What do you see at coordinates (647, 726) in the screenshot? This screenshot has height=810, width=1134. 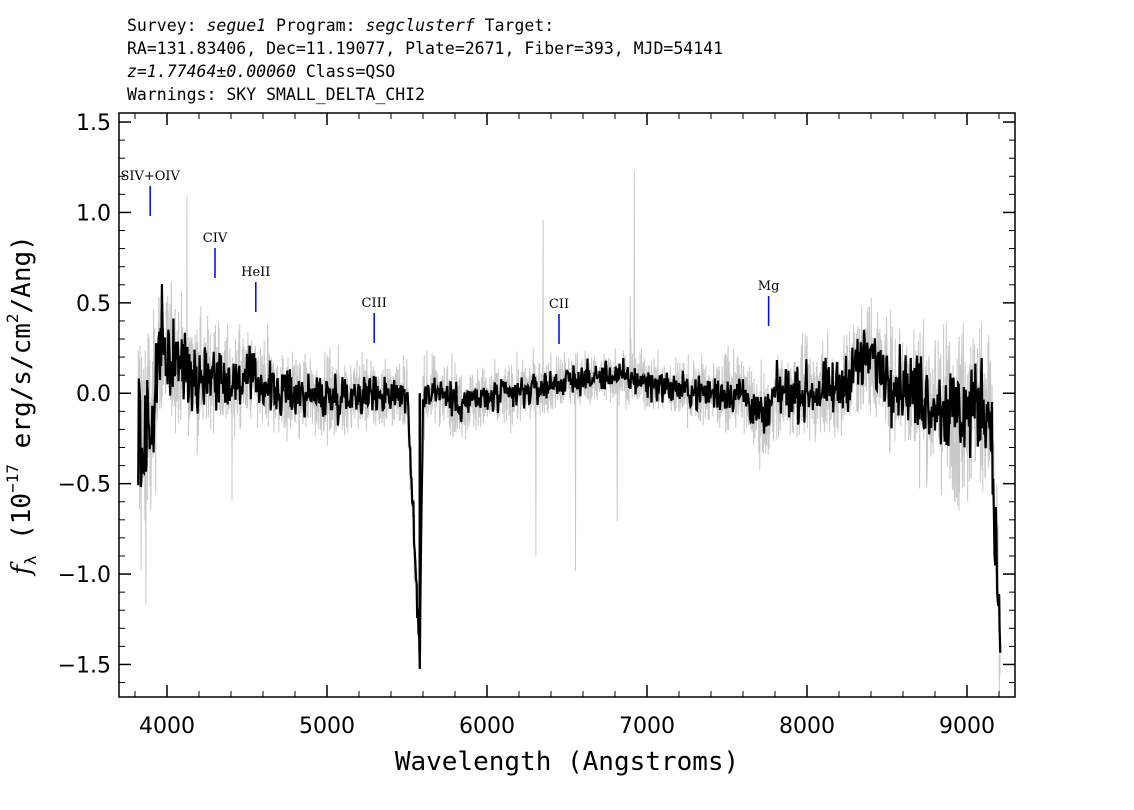 I see `x-tick-label: 7000` at bounding box center [647, 726].